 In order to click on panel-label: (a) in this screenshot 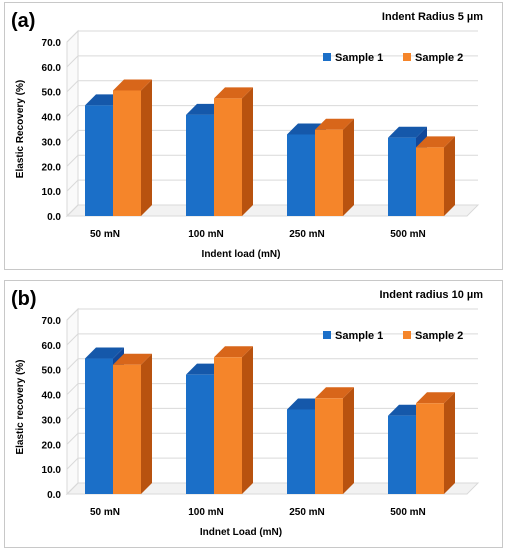, I will do `click(23, 21)`.